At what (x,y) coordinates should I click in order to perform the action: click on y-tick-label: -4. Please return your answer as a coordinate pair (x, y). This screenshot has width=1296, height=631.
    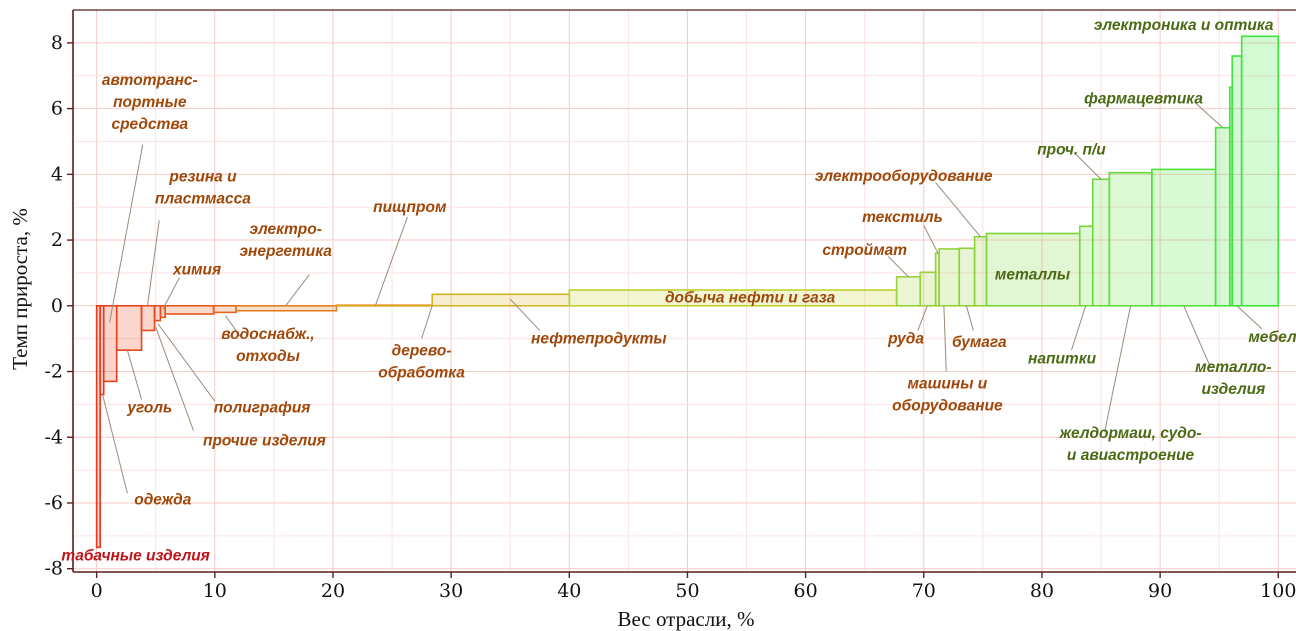
    Looking at the image, I should click on (53, 437).